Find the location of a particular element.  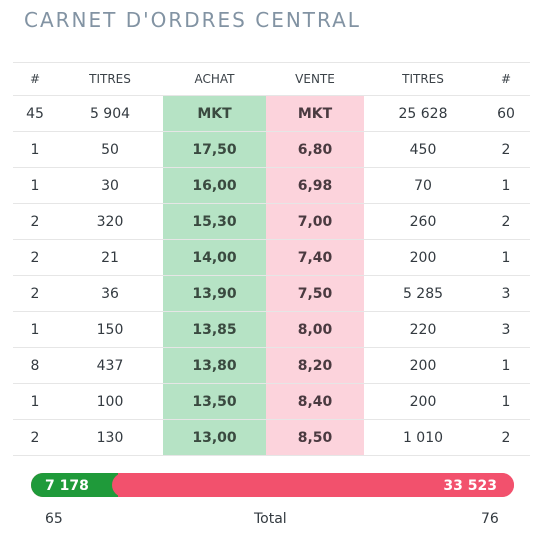

buy-price-cell: 13,90 is located at coordinates (214, 293).